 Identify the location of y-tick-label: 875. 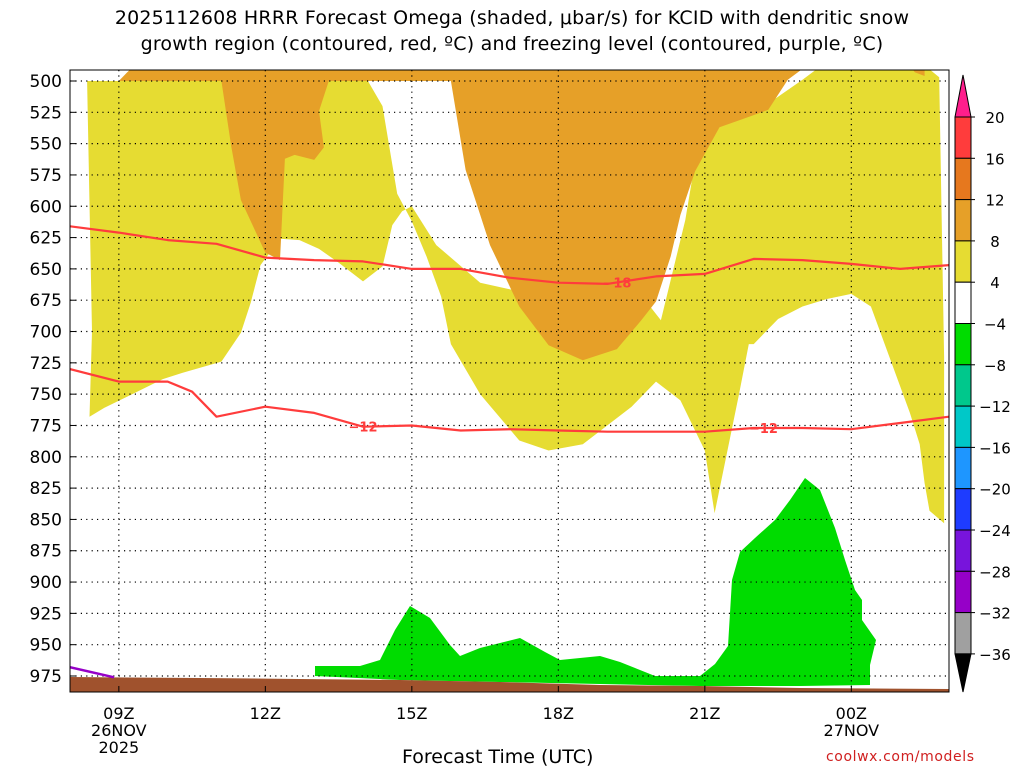
(46, 552).